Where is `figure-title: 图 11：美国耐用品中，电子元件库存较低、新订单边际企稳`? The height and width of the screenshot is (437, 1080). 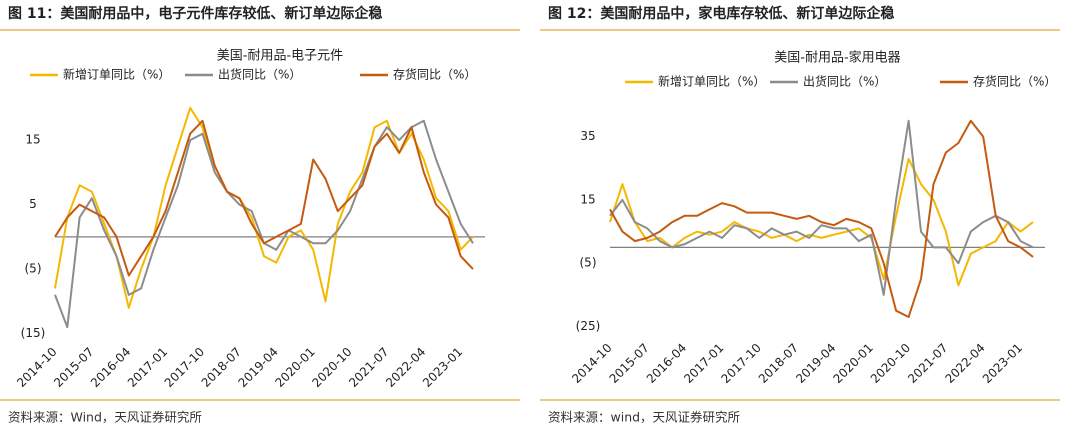
figure-title: 图 11：美国耐用品中，电子元件库存较低、新订单边际企稳 is located at coordinates (195, 13).